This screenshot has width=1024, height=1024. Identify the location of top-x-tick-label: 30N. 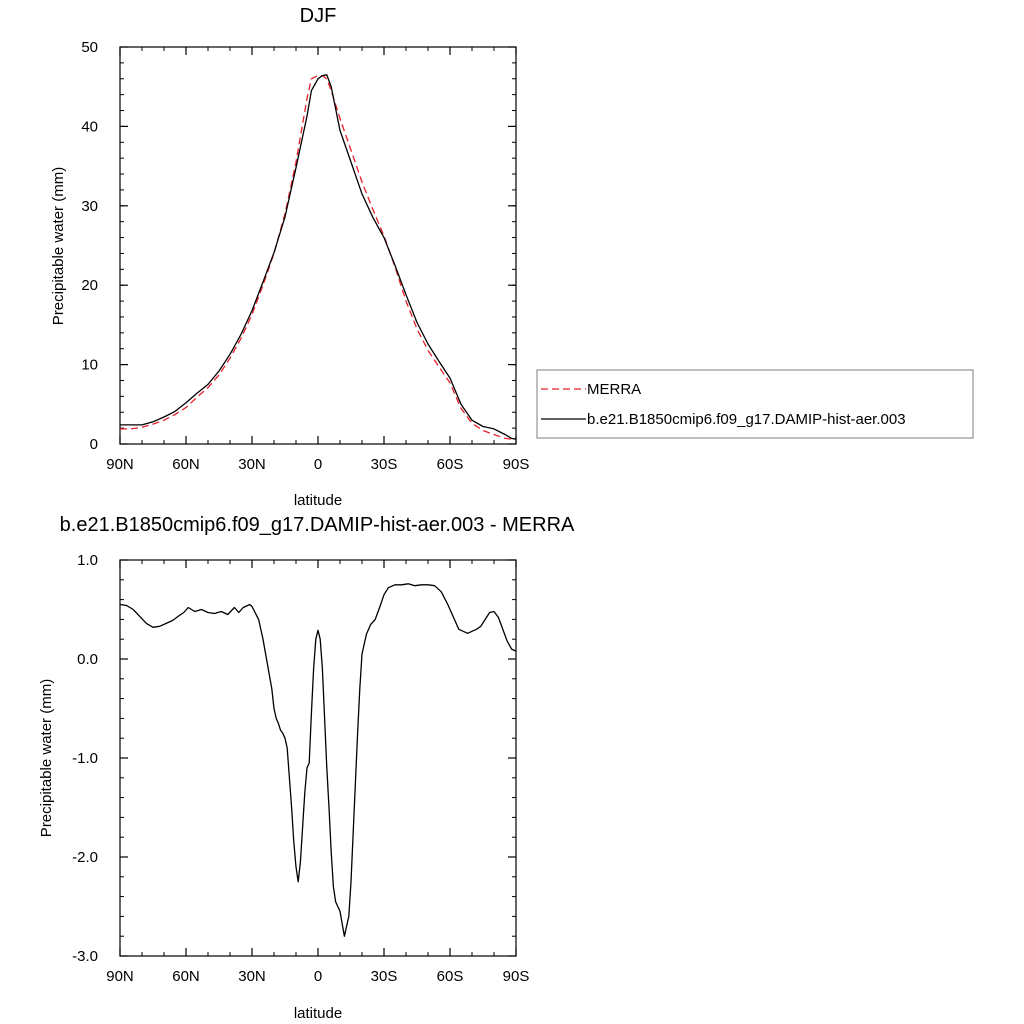
(252, 464).